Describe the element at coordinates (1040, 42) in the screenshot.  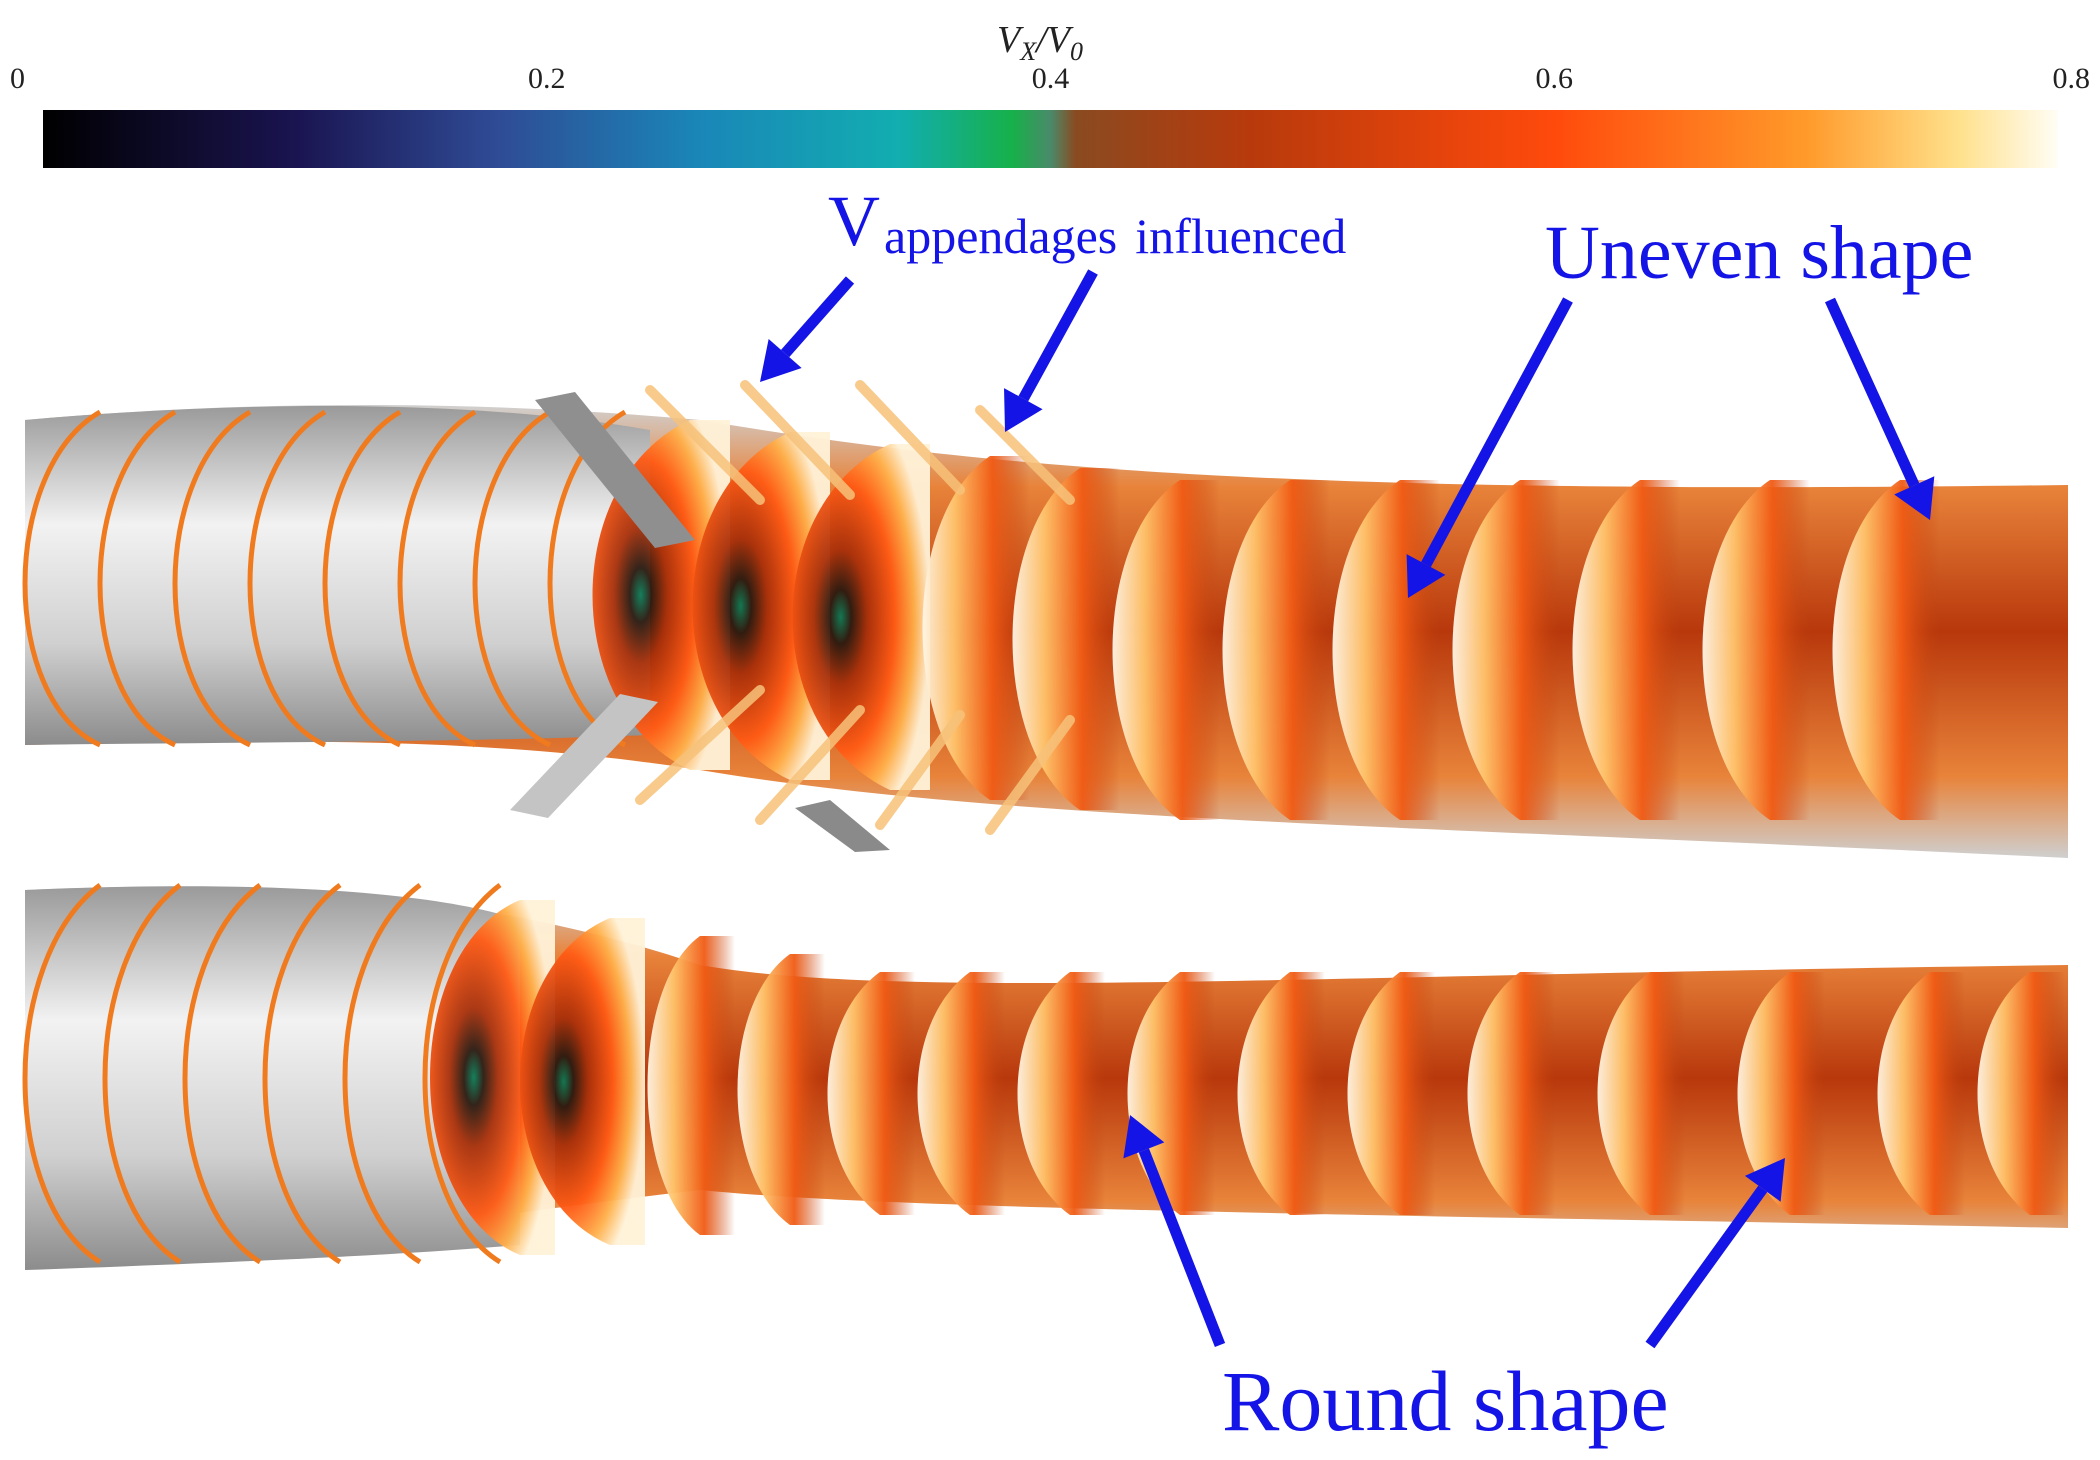
I see `colorbar-title: VX/V0` at that location.